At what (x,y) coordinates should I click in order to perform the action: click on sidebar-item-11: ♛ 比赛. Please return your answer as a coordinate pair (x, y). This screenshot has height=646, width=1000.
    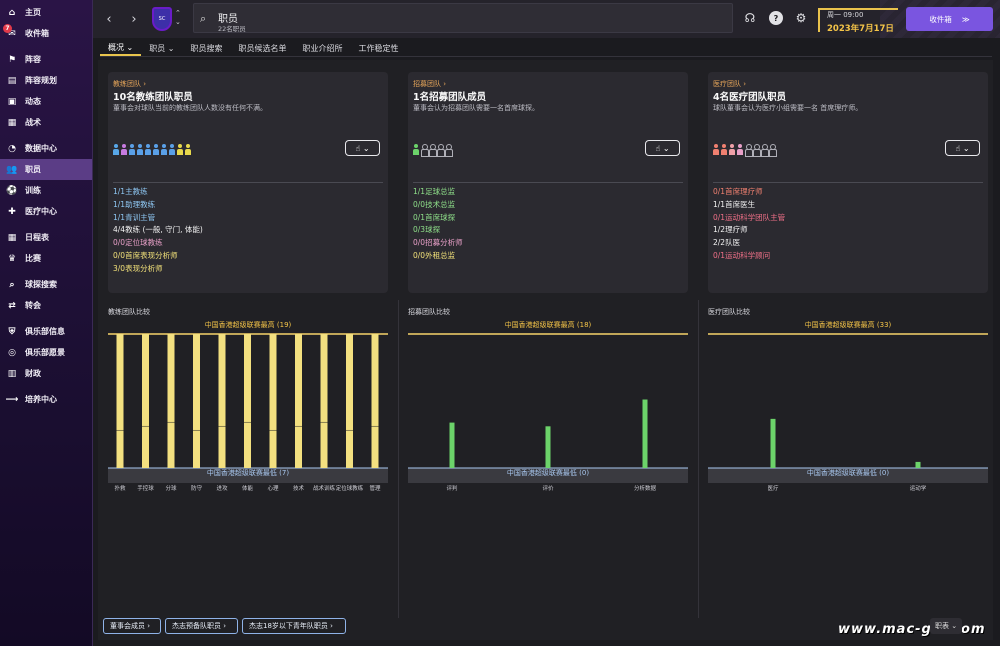
    Looking at the image, I should click on (46, 258).